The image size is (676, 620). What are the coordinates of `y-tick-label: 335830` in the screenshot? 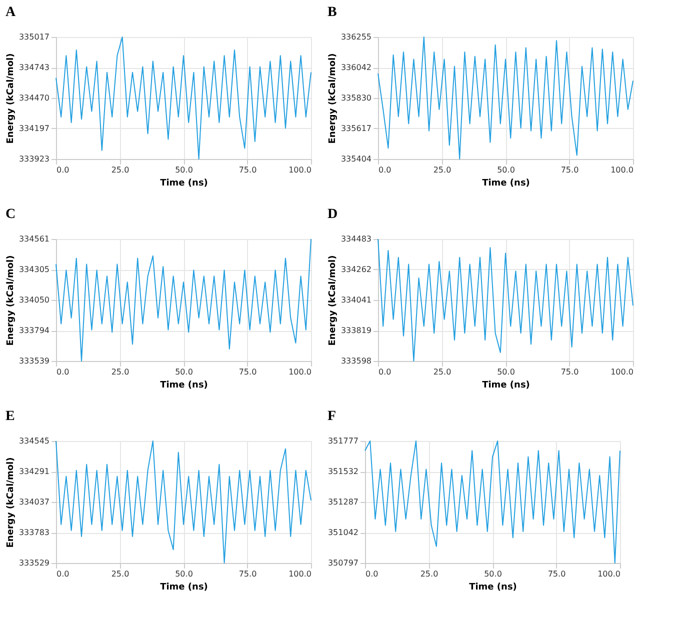 It's located at (356, 97).